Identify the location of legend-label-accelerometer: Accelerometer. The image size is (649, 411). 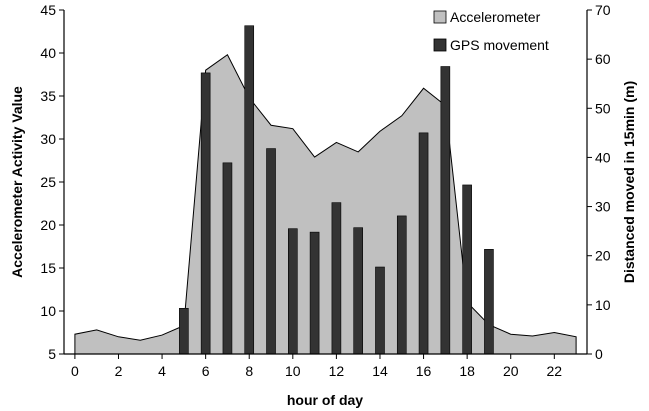
(495, 17).